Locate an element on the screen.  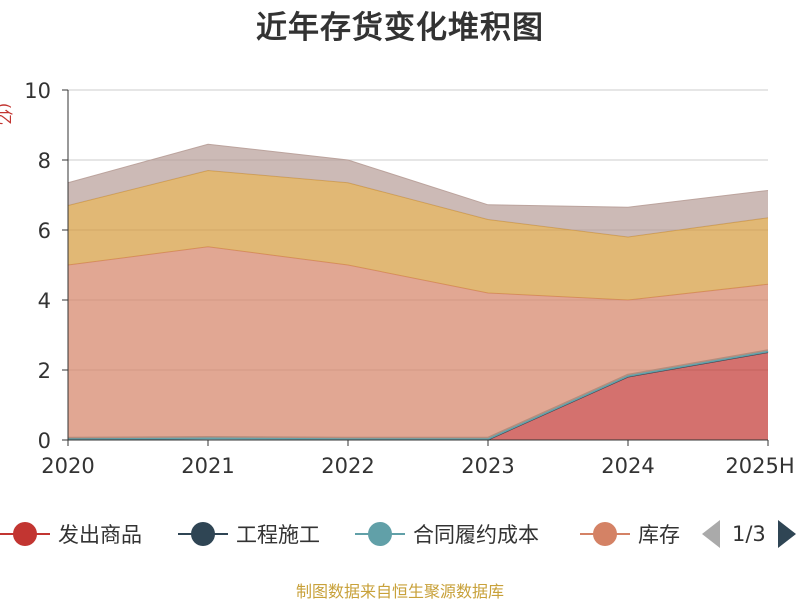
y-tick-label: 0 is located at coordinates (44, 441).